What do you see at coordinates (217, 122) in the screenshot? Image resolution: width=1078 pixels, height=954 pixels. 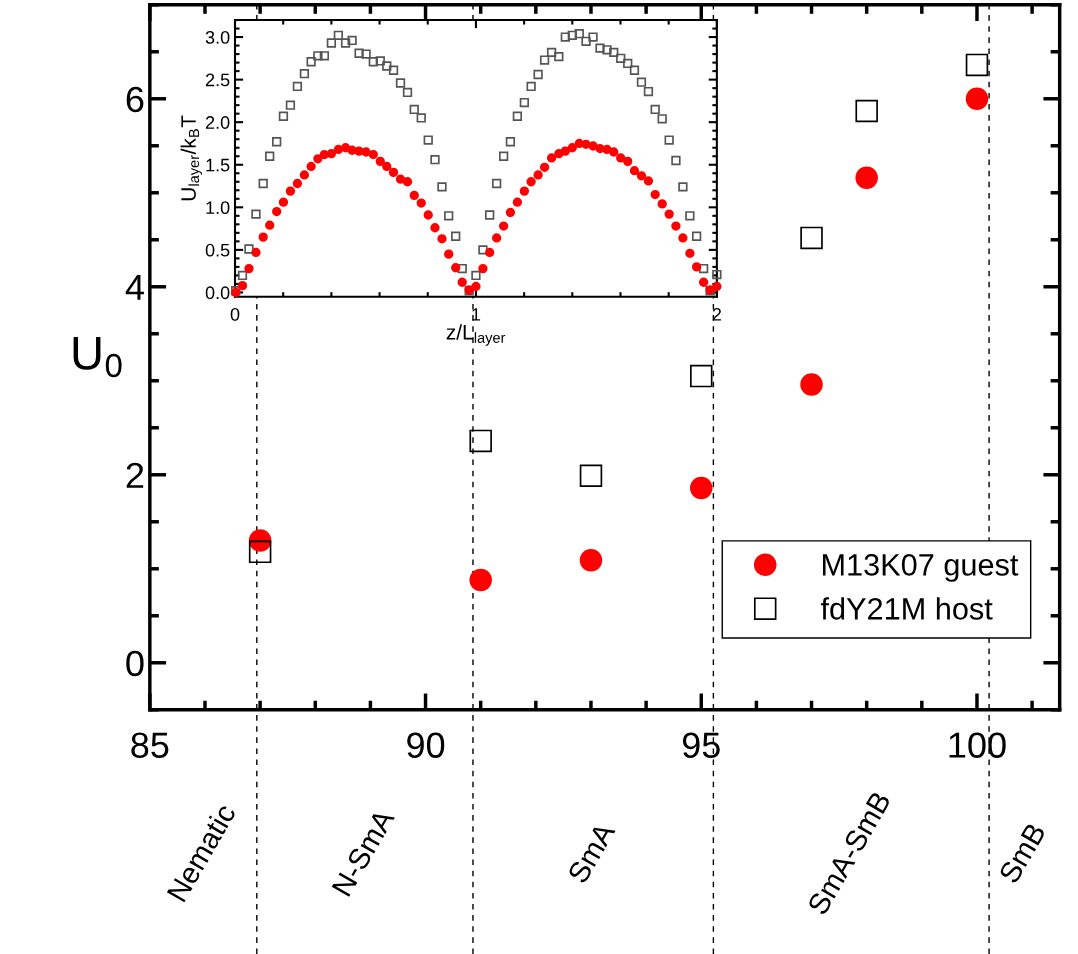 I see `y-tick-label: 2.0` at bounding box center [217, 122].